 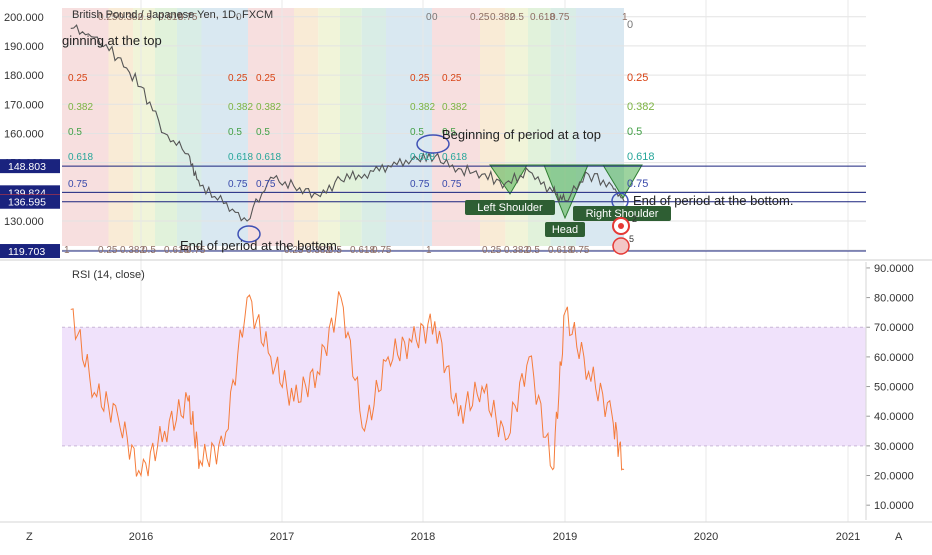 What do you see at coordinates (26, 252) in the screenshot?
I see `price-tag-label: 119.703` at bounding box center [26, 252].